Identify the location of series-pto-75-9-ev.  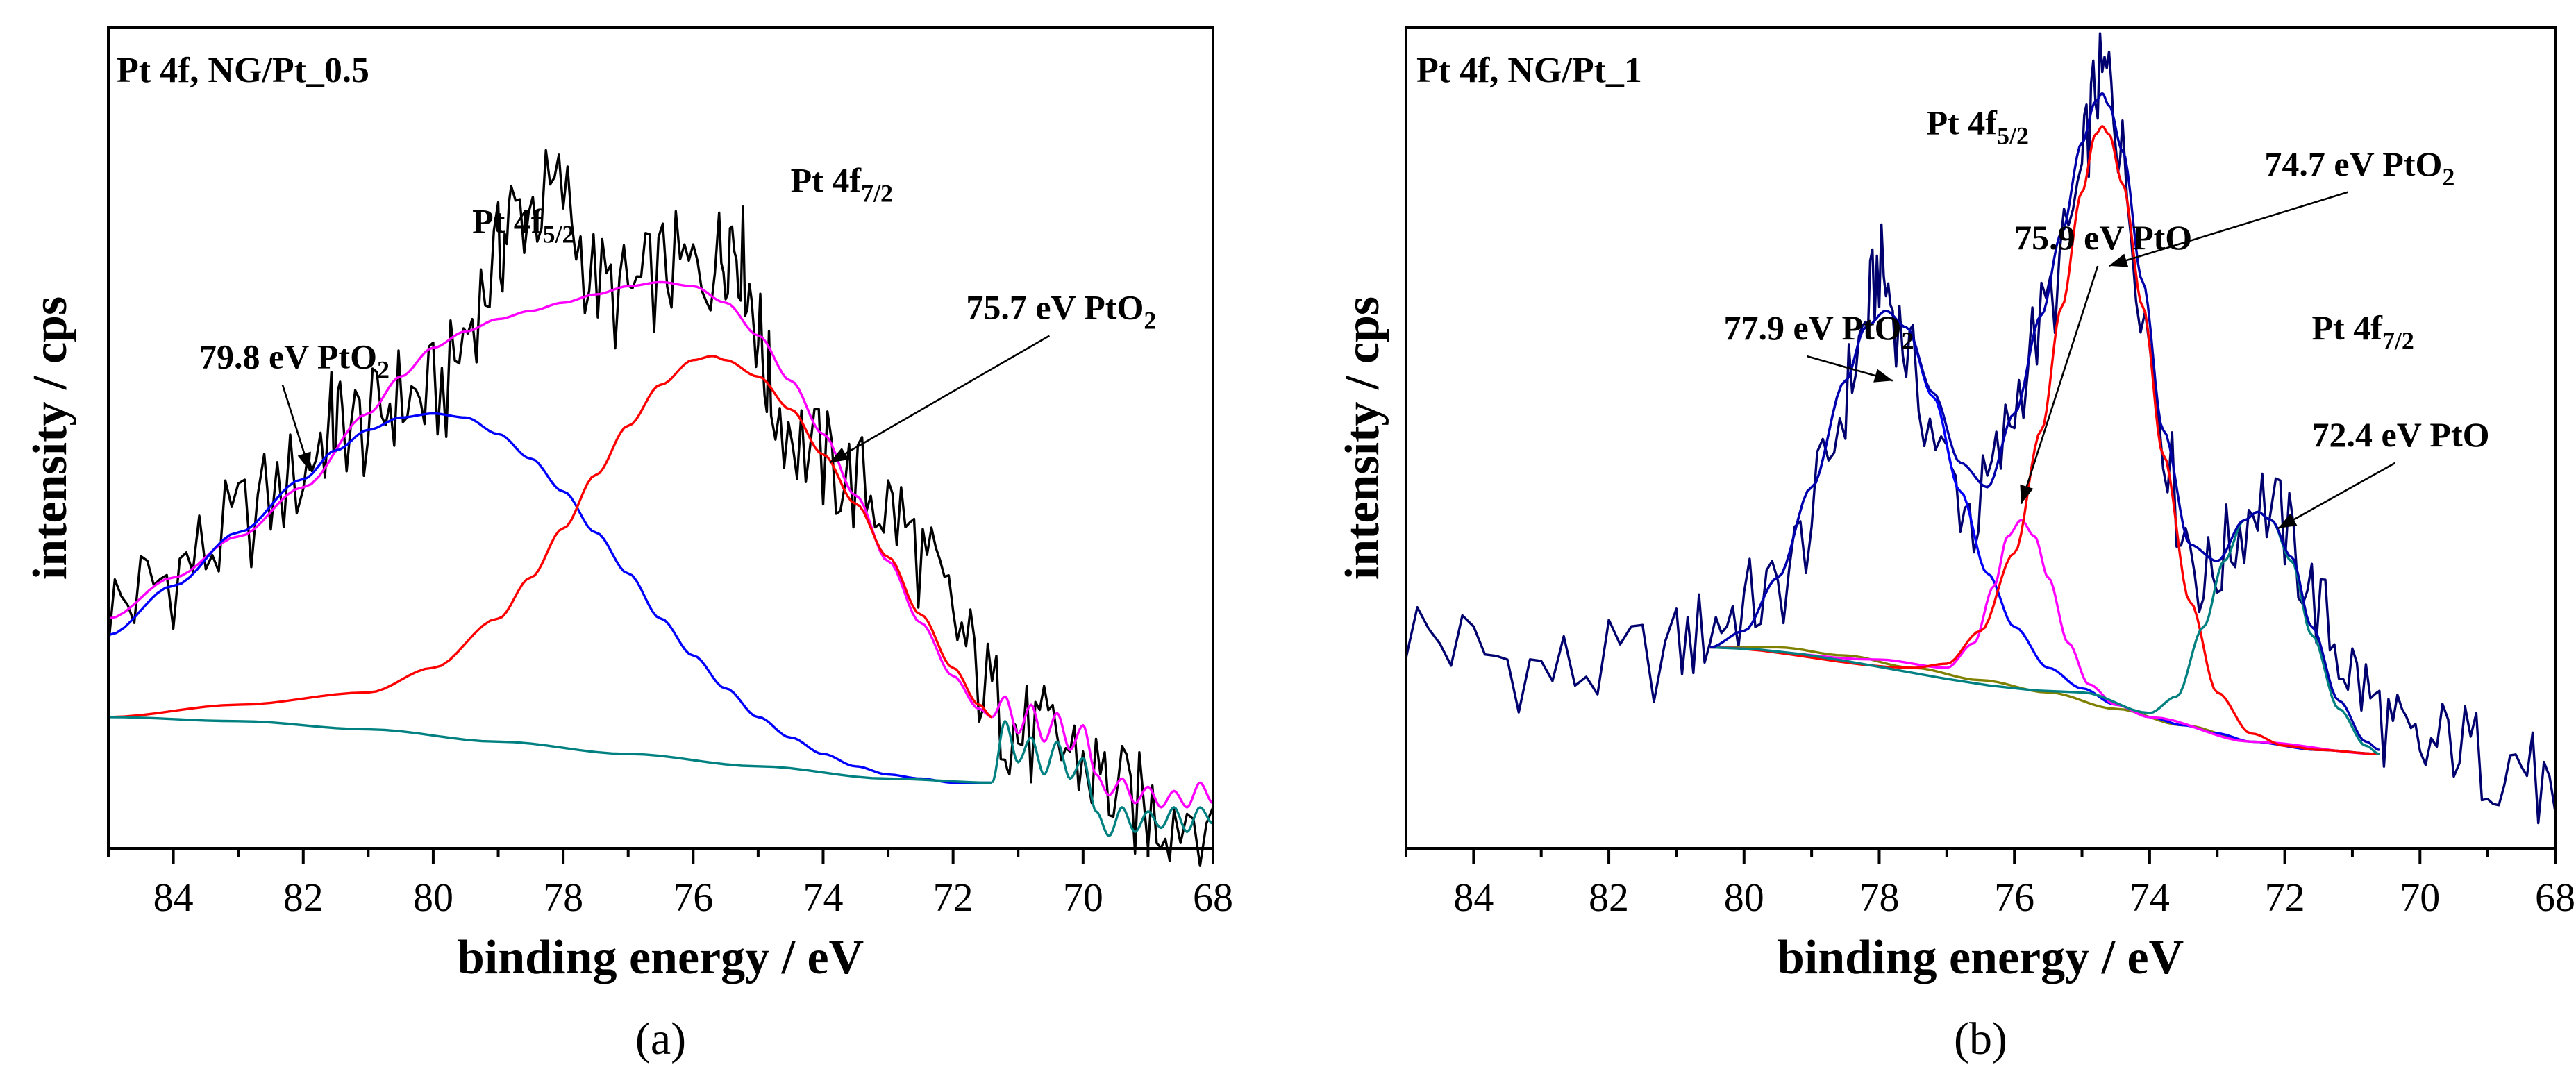
(2045, 637).